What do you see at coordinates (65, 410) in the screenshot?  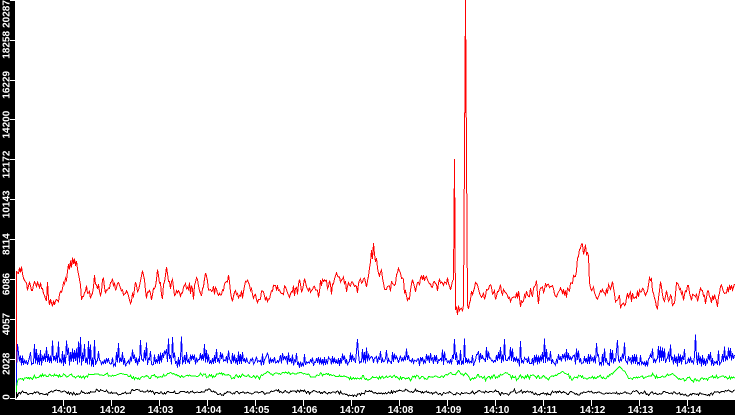 I see `svg-text: 14:01` at bounding box center [65, 410].